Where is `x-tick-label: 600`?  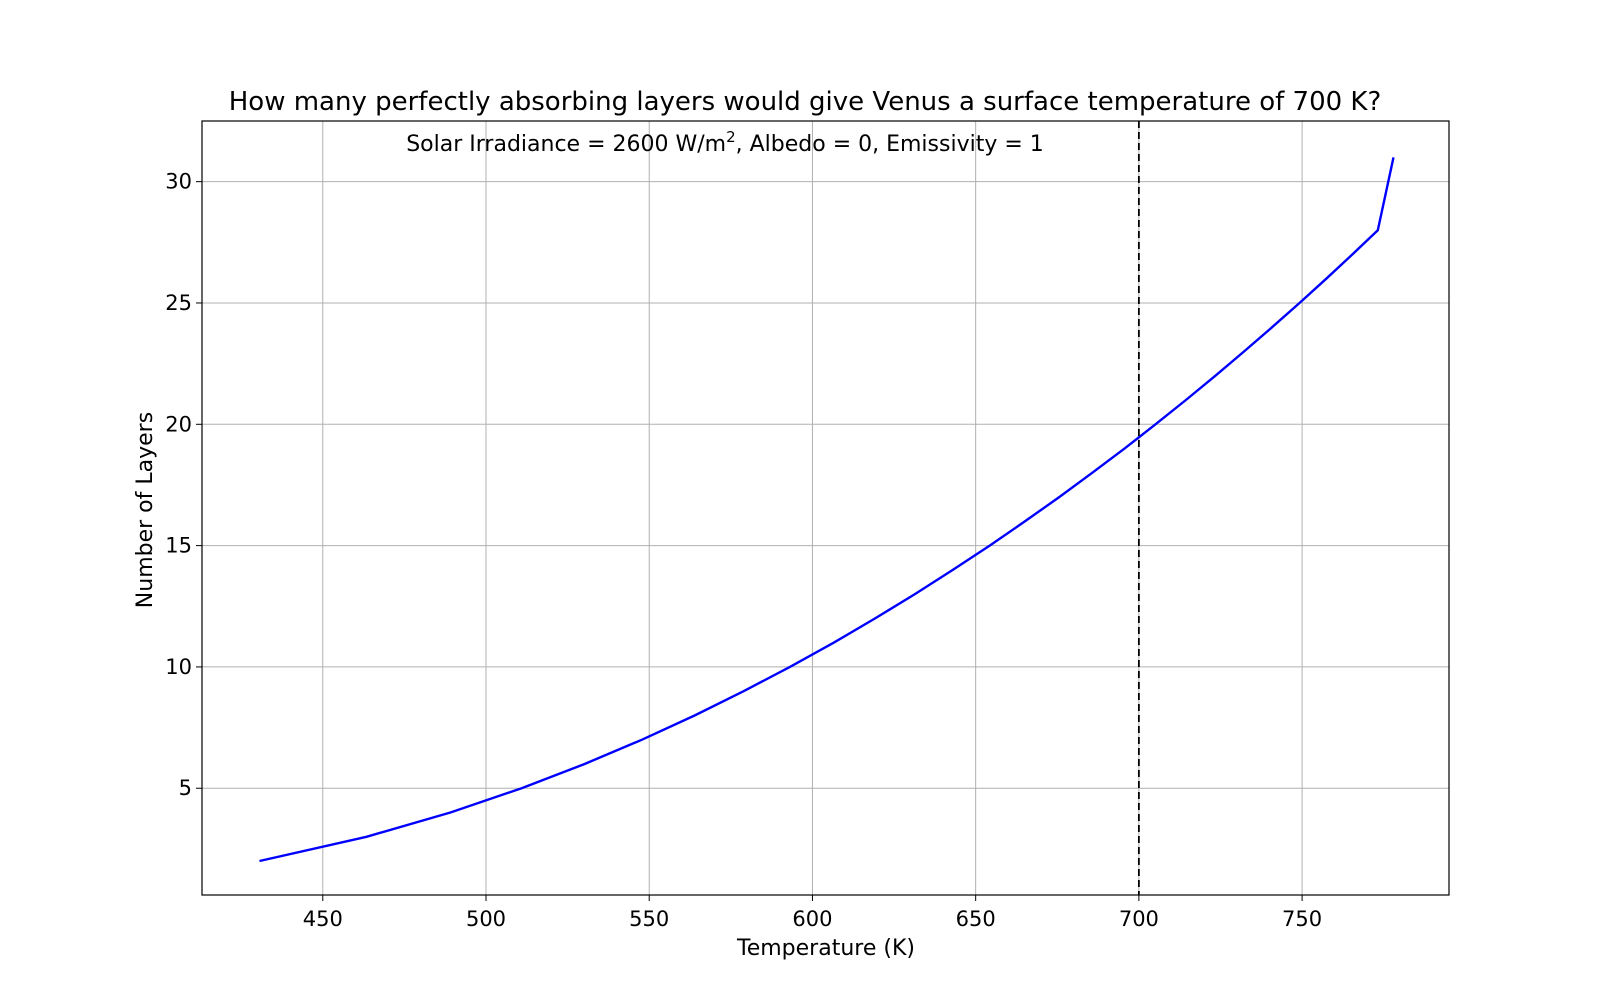
x-tick-label: 600 is located at coordinates (812, 919).